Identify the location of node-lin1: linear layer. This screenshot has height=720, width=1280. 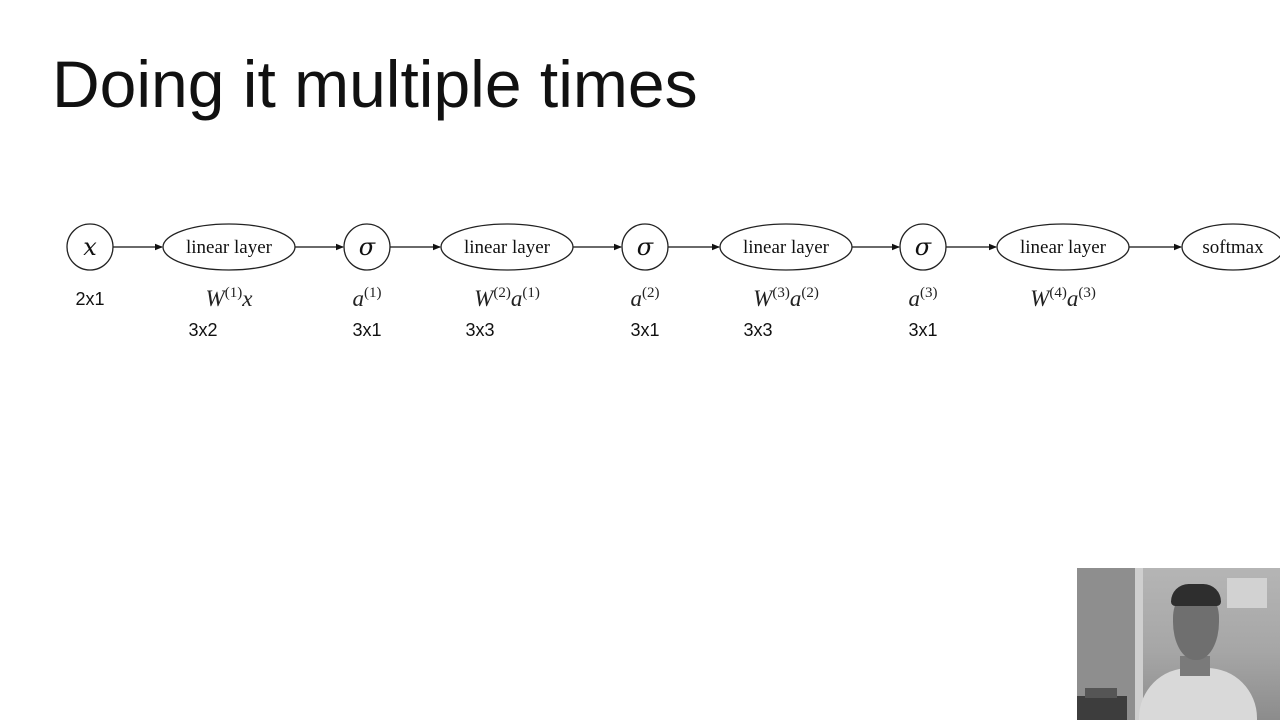
(229, 247).